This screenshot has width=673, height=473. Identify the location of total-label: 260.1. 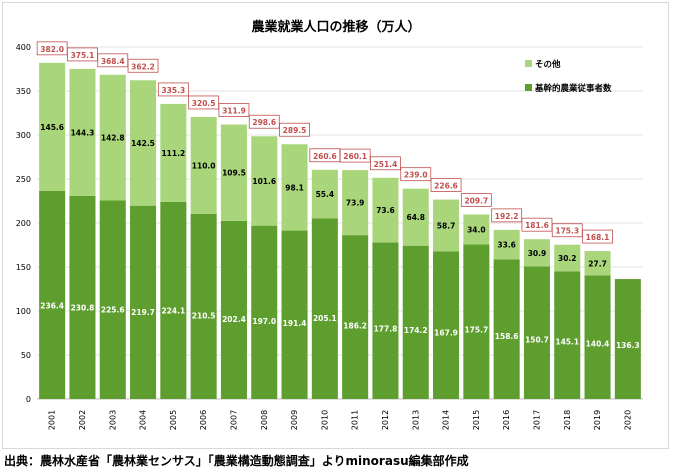
(355, 156).